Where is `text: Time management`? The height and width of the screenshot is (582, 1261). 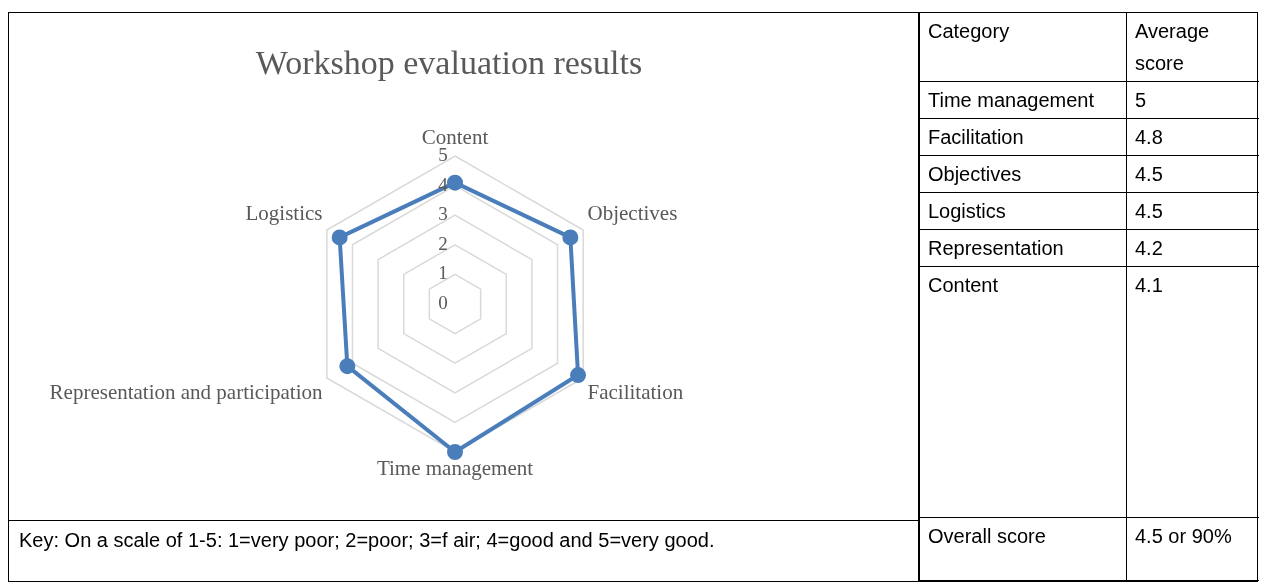 text: Time management is located at coordinates (1023, 100).